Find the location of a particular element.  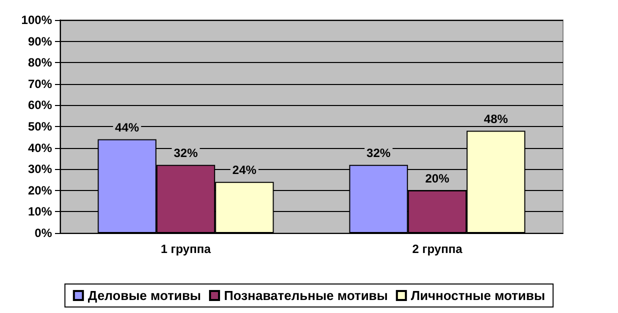

legend-label: Деловые мотивы is located at coordinates (145, 295).